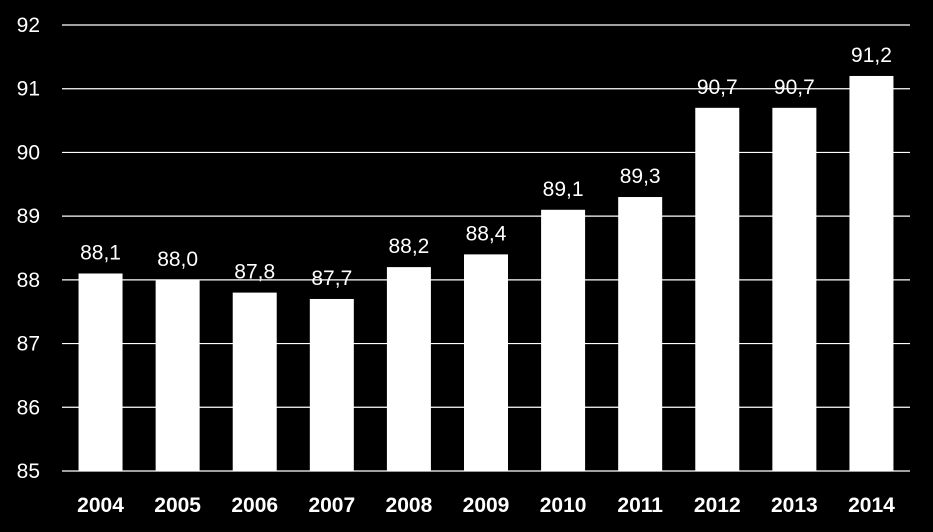 The height and width of the screenshot is (532, 933). What do you see at coordinates (28, 280) in the screenshot?
I see `y-tick-label: 88` at bounding box center [28, 280].